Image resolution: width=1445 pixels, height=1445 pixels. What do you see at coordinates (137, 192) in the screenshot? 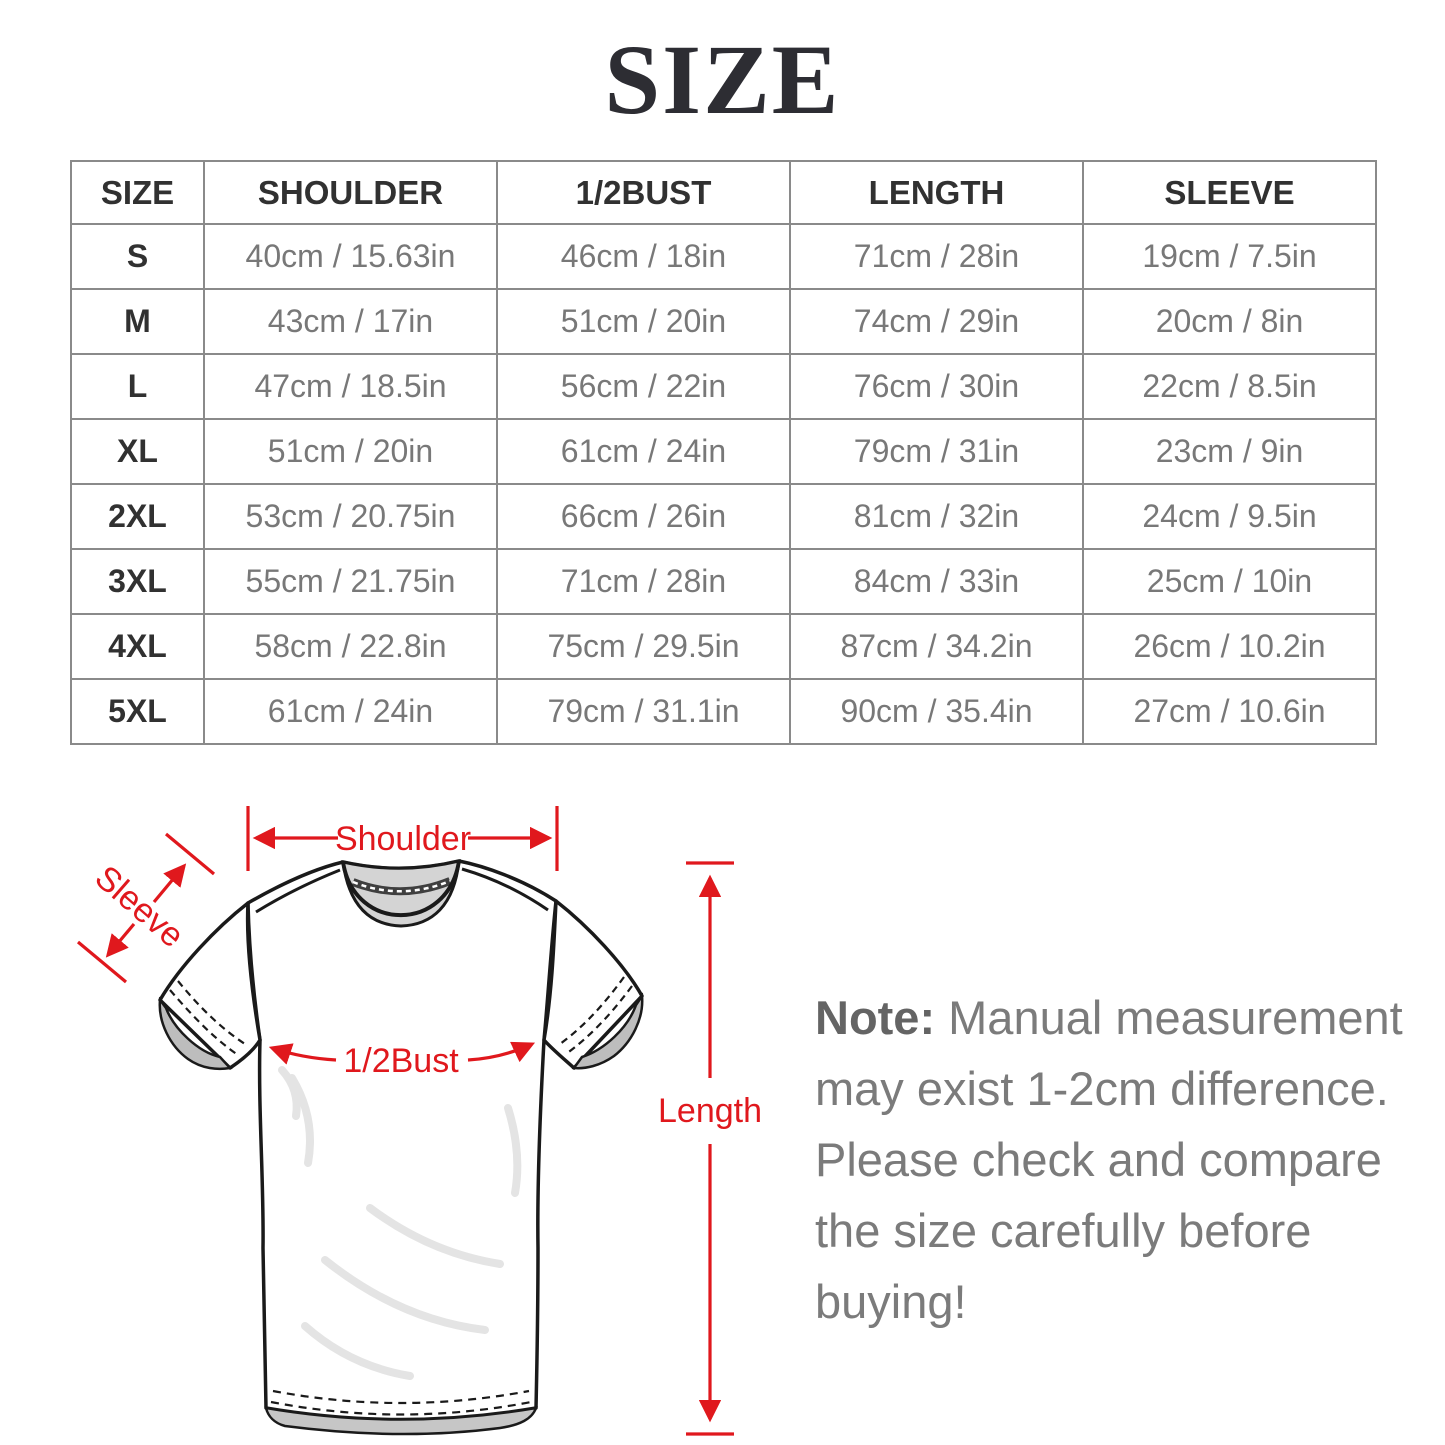
I see `column-header: SIZE` at bounding box center [137, 192].